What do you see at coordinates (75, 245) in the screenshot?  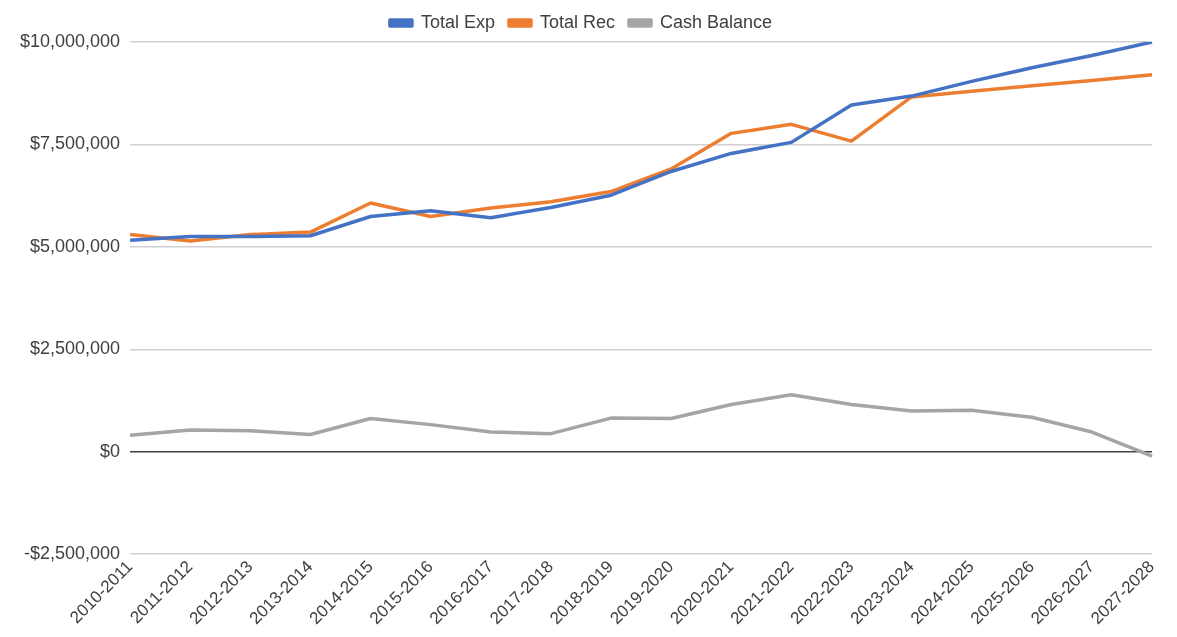 I see `y-tick-label: $5,000,000` at bounding box center [75, 245].